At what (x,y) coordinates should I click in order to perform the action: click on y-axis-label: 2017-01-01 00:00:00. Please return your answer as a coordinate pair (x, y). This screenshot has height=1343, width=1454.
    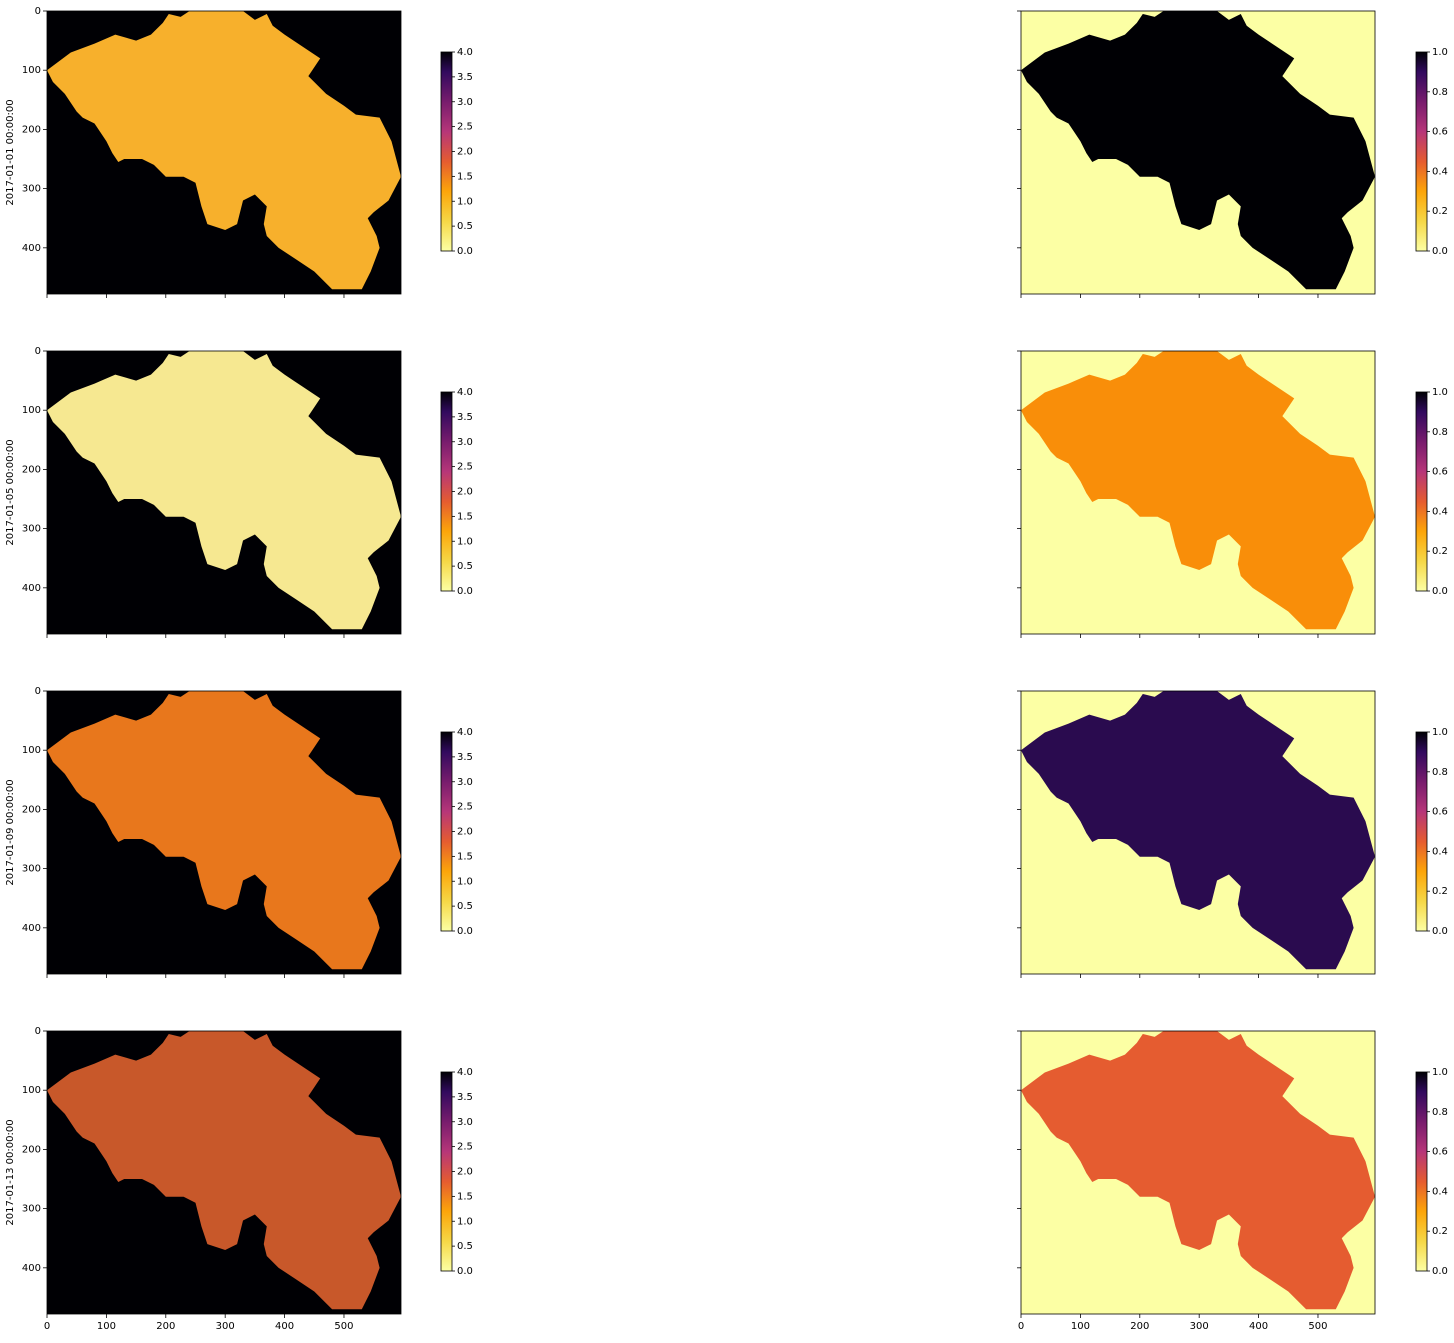
    Looking at the image, I should click on (10, 152).